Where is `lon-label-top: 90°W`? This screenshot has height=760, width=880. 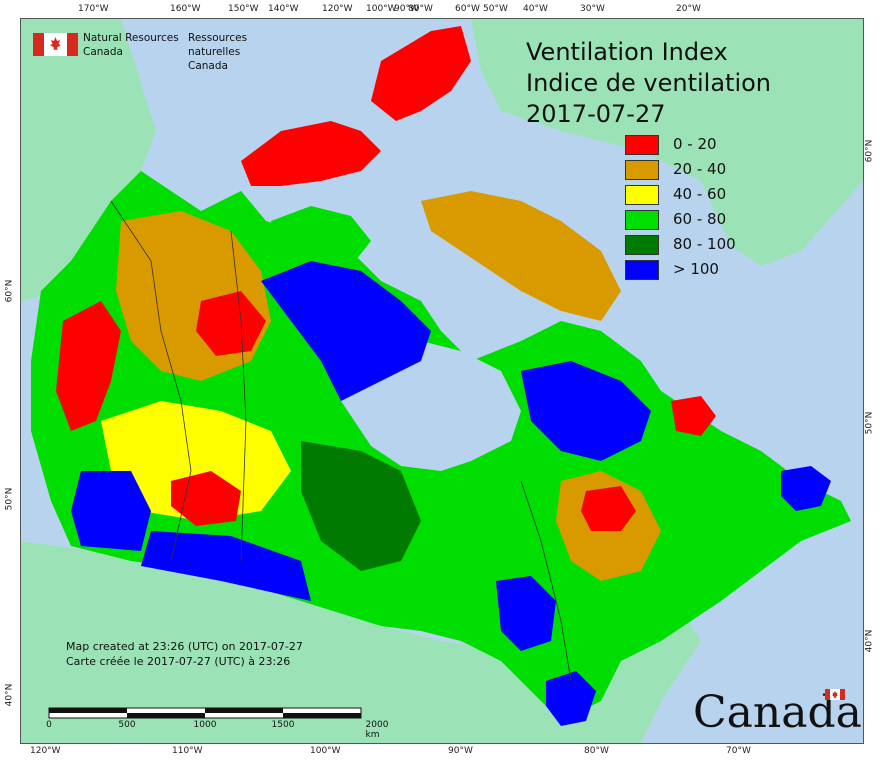 lon-label-top: 90°W is located at coordinates (406, 9).